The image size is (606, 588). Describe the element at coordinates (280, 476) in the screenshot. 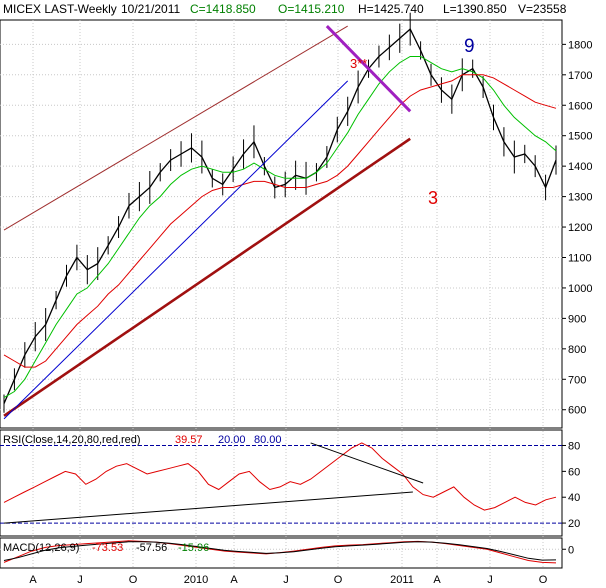

I see `rsi-series` at that location.